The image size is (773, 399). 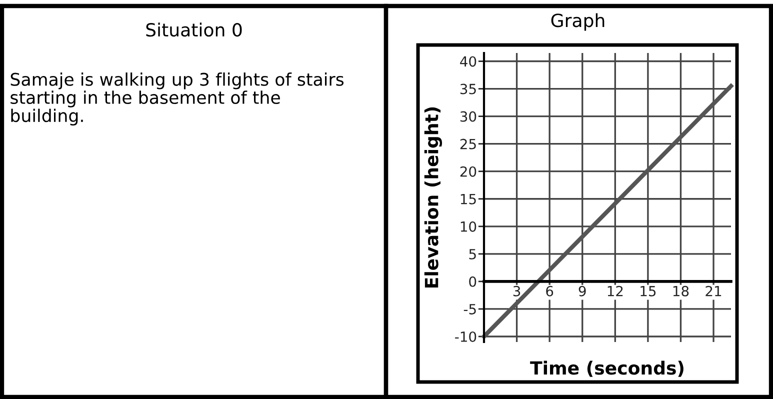 I want to click on x-tick-label: 6, so click(x=550, y=291).